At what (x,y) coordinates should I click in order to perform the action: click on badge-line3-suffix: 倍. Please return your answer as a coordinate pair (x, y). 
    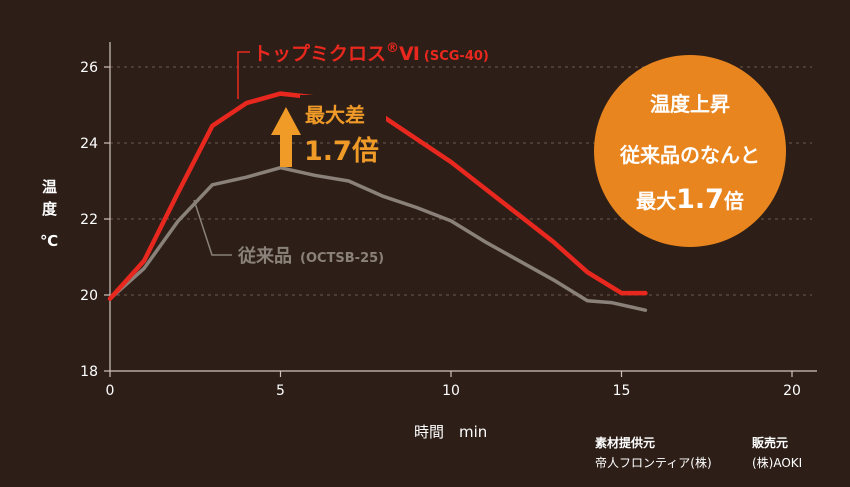
    Looking at the image, I should click on (734, 201).